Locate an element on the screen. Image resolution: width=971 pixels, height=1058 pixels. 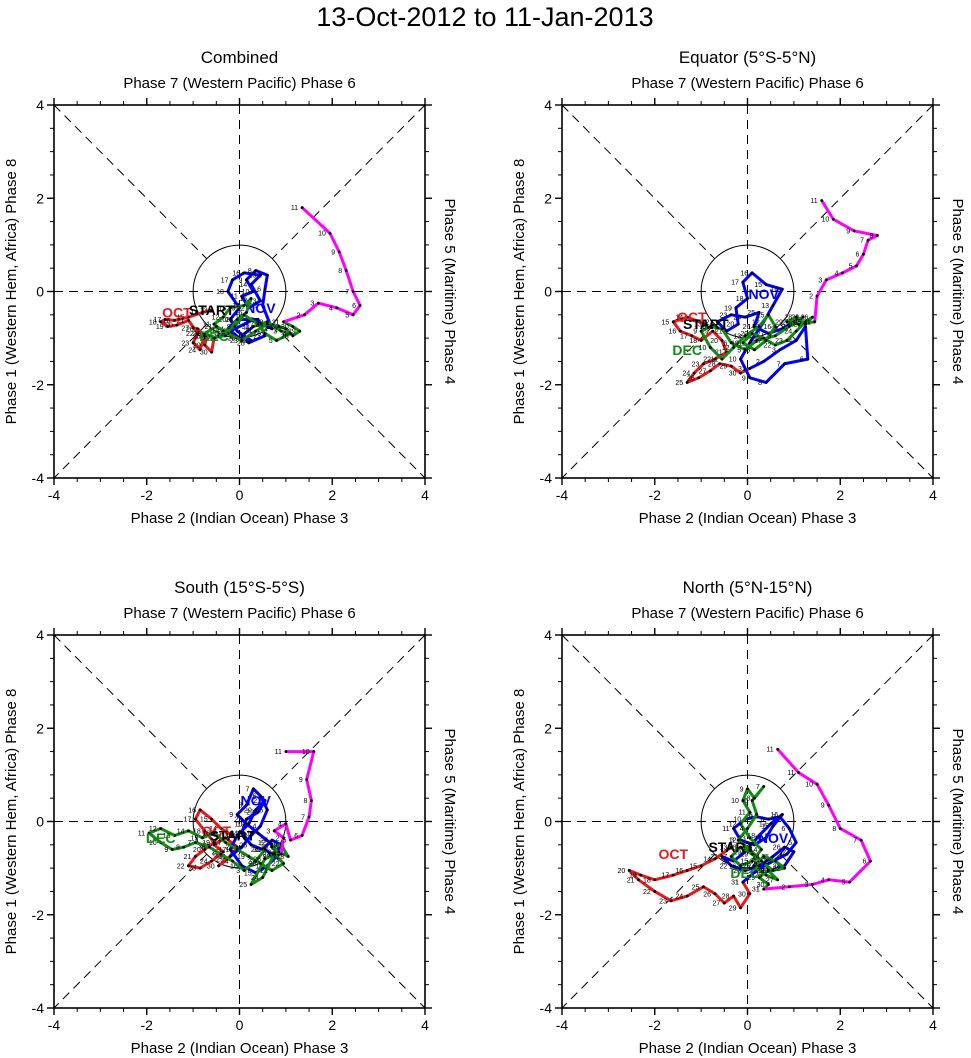
unit-circle is located at coordinates (747, 821).